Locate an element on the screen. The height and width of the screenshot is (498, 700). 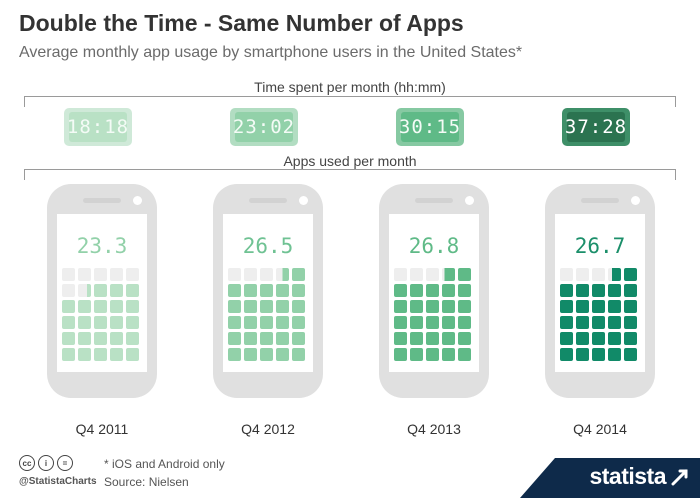
time-value: 37:28 is located at coordinates (595, 127).